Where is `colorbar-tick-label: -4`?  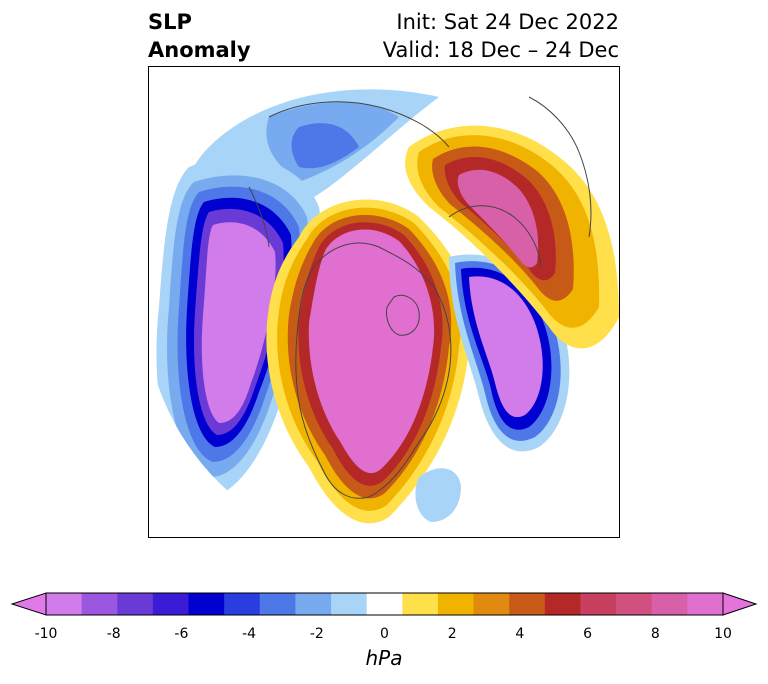
colorbar-tick-label: -4 is located at coordinates (249, 634).